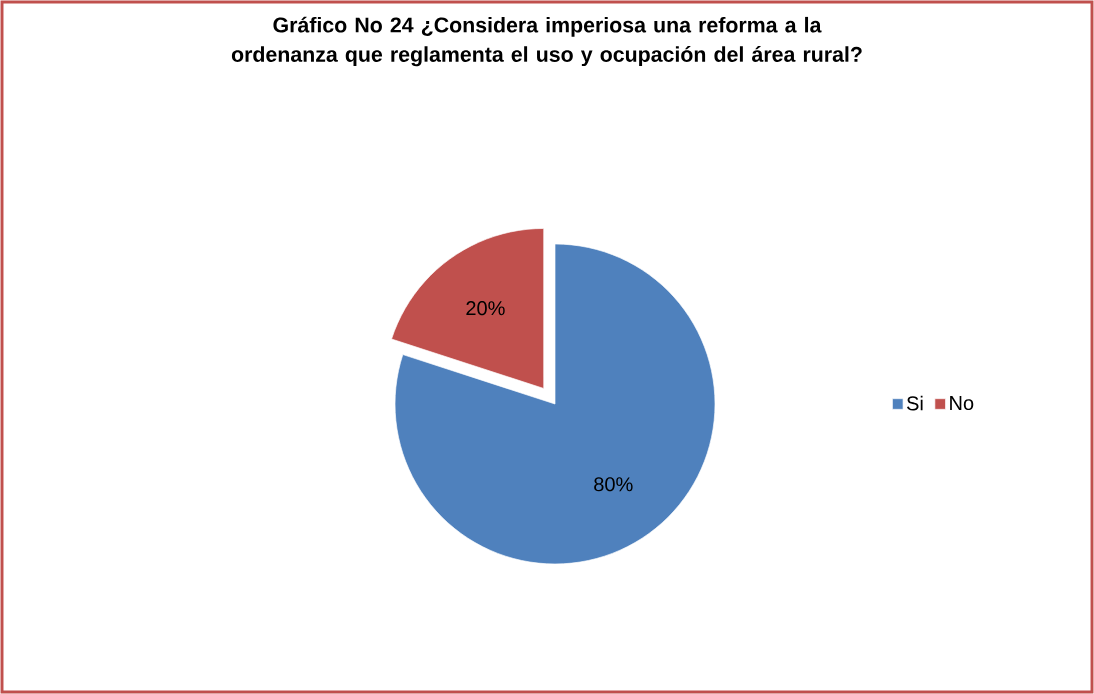 The image size is (1094, 694). I want to click on chart-title: Gráfico No 24 ¿Considera imperiosa una reforma a la ordenanza que reglamenta el uso y ocupación del área rural?, so click(546, 41).